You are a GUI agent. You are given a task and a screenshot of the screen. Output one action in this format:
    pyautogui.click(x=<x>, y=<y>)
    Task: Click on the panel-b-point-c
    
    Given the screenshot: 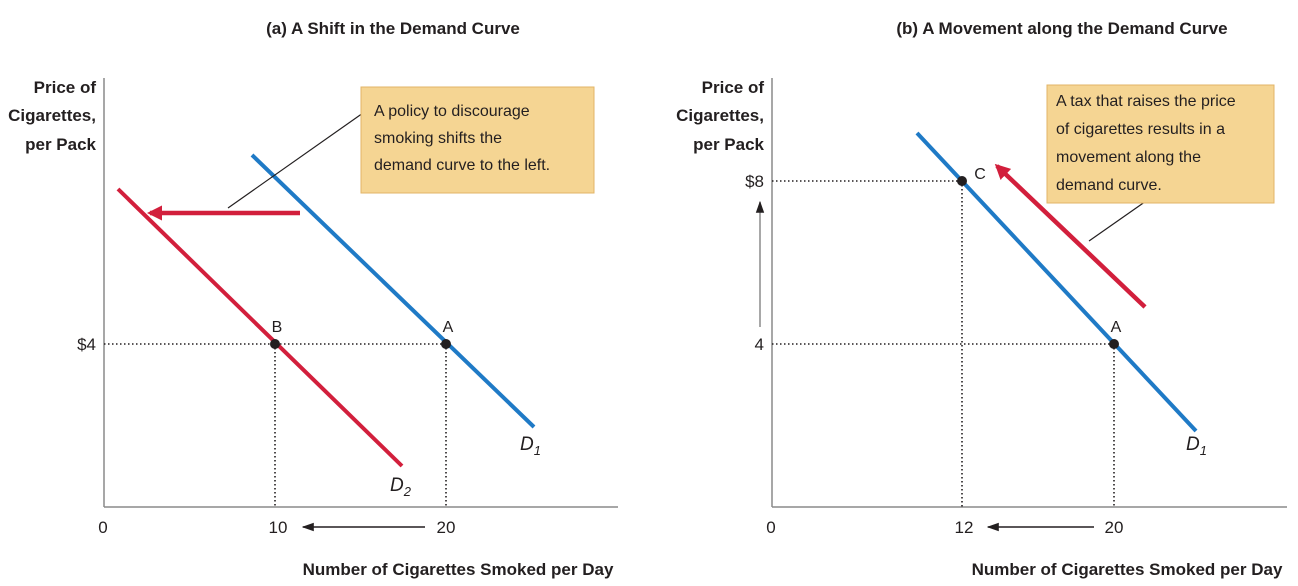 What is the action you would take?
    pyautogui.click(x=962, y=181)
    